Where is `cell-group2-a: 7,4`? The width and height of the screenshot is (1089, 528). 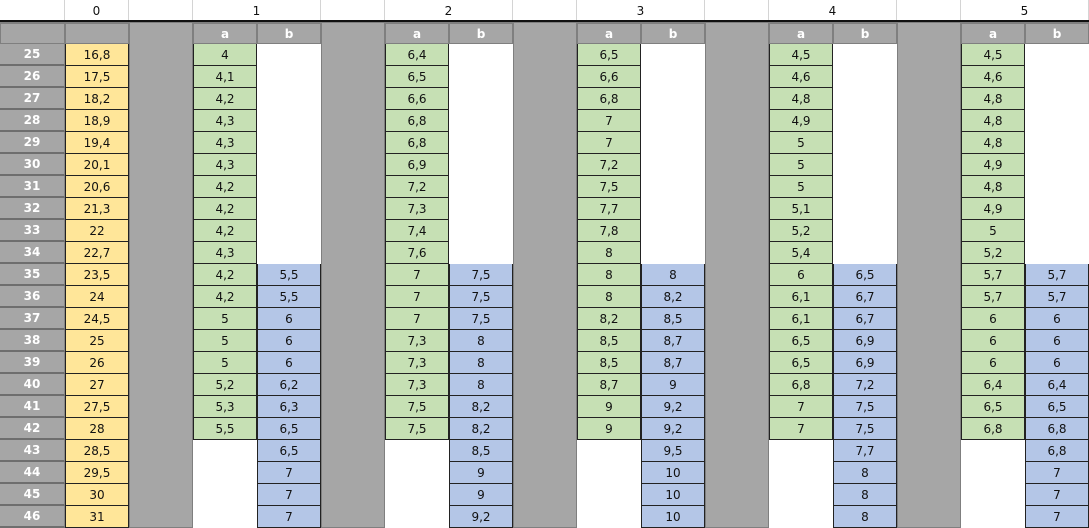 cell-group2-a: 7,4 is located at coordinates (417, 231).